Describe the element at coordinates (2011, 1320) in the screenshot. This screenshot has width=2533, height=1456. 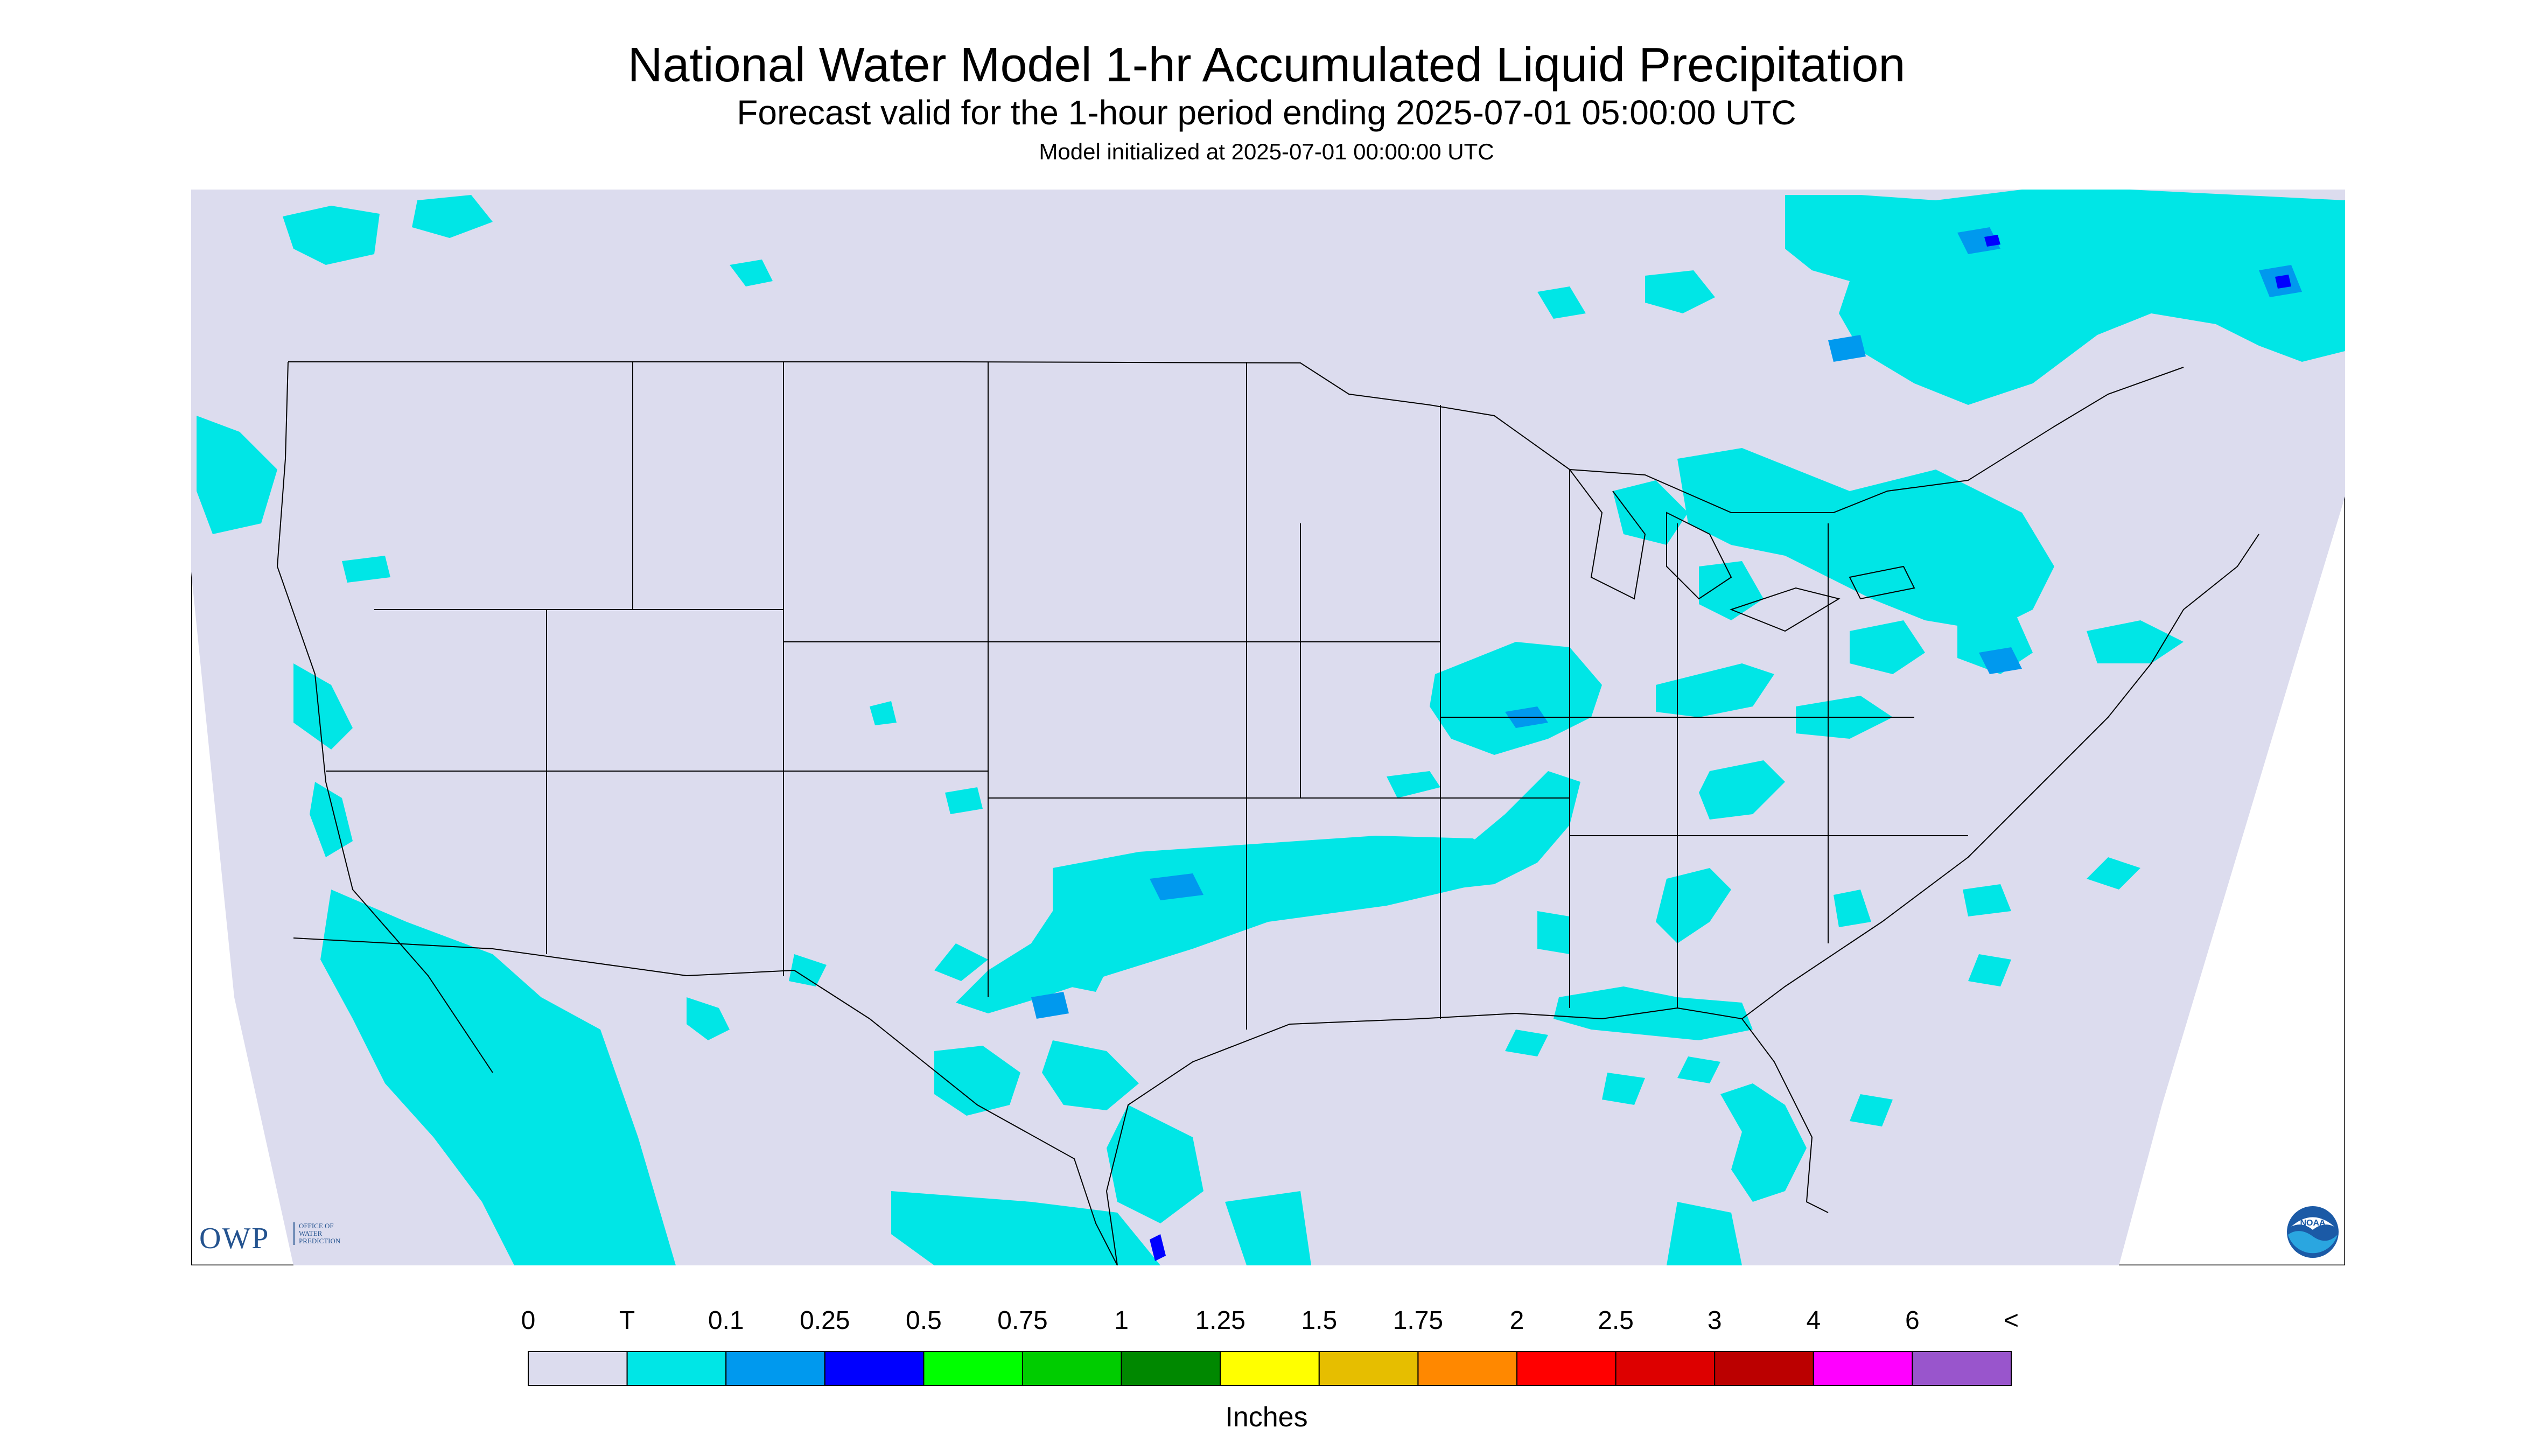
I see `colorbar-tick-label: <` at that location.